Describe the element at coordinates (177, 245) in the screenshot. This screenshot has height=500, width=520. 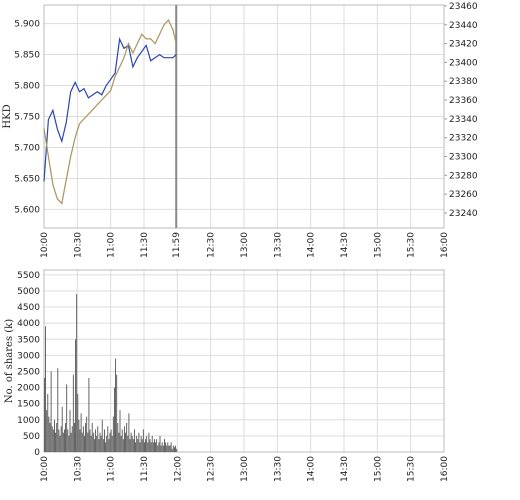
I see `x-tick-label: 11:59` at that location.